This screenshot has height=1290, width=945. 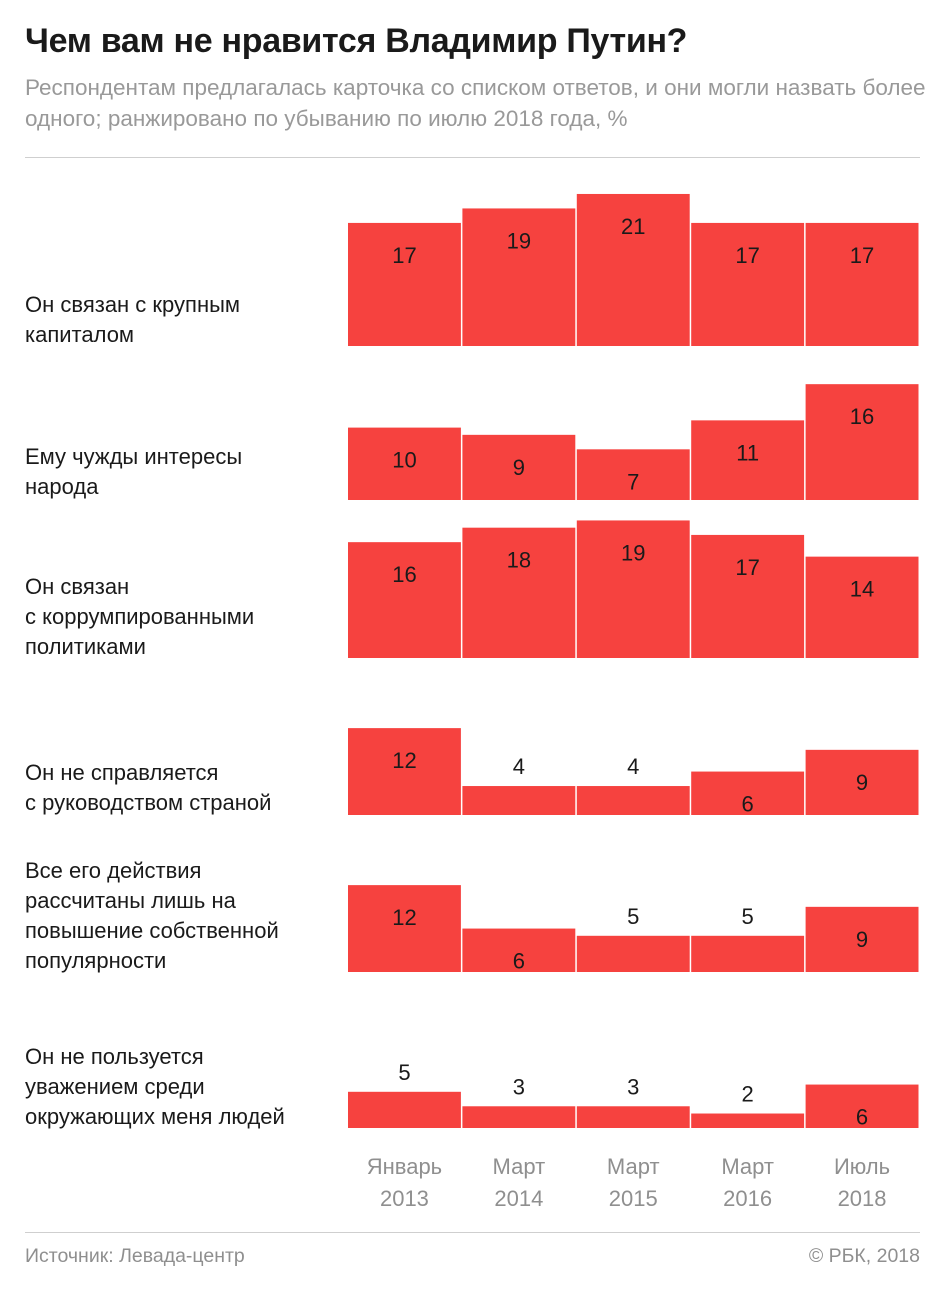 I want to click on source-note: Источник: Левада-центр, so click(x=135, y=1256).